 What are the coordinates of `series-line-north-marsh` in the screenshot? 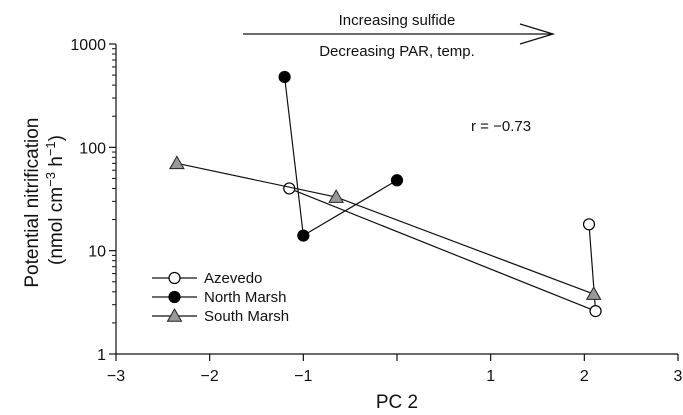 It's located at (341, 156).